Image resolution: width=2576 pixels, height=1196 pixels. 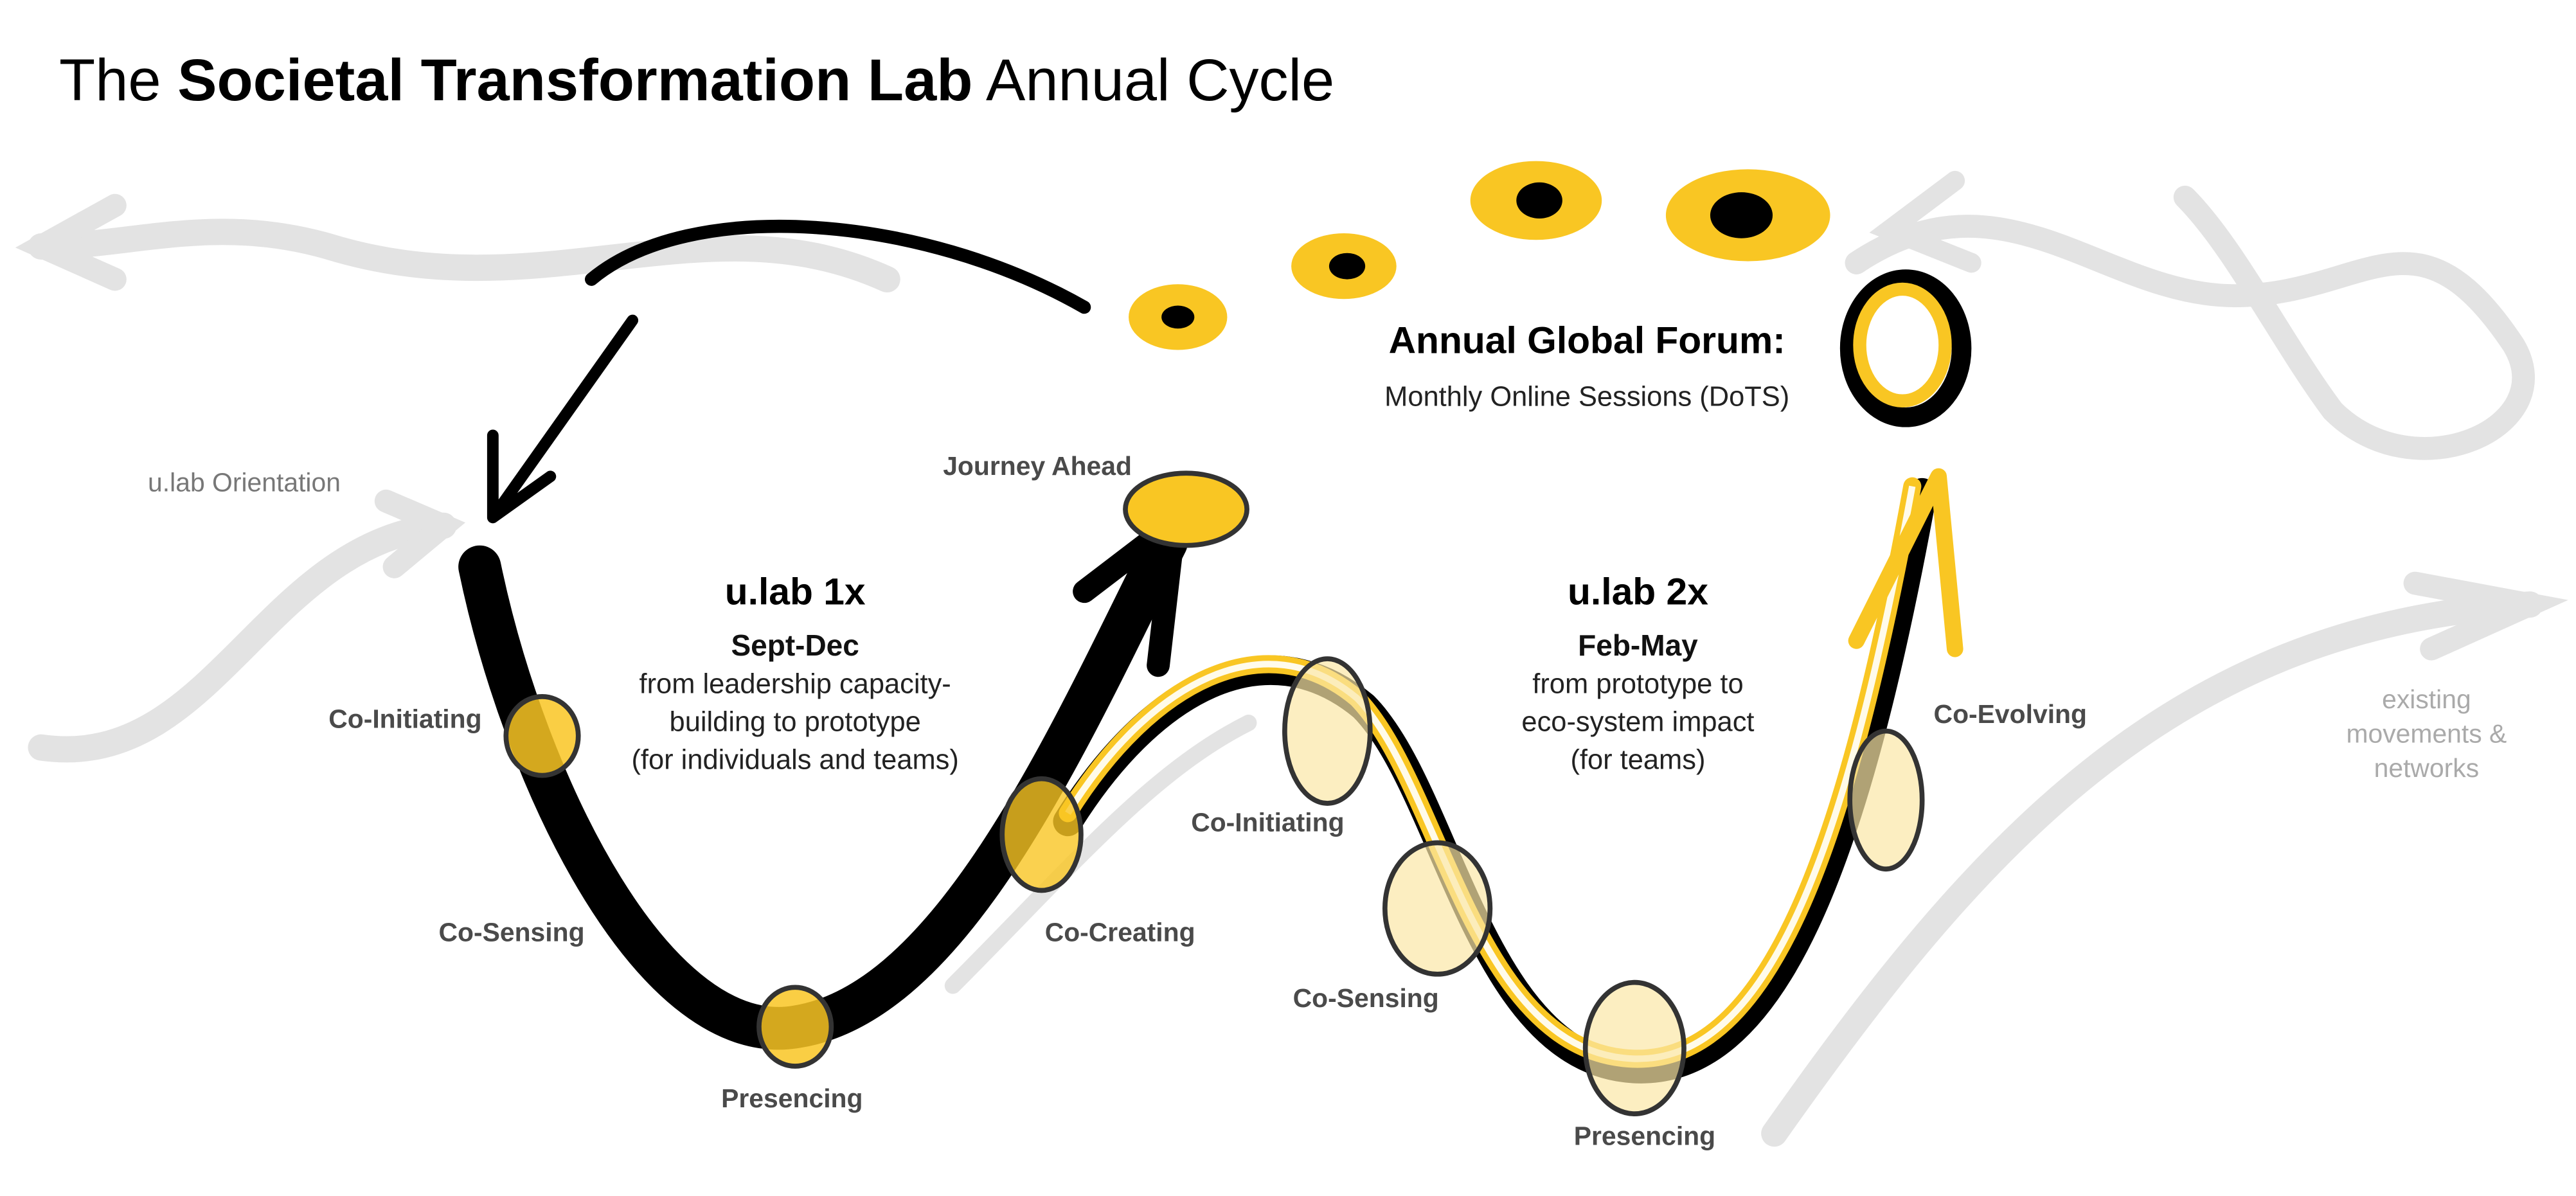 I want to click on marker-journey-ahead, so click(x=1186, y=509).